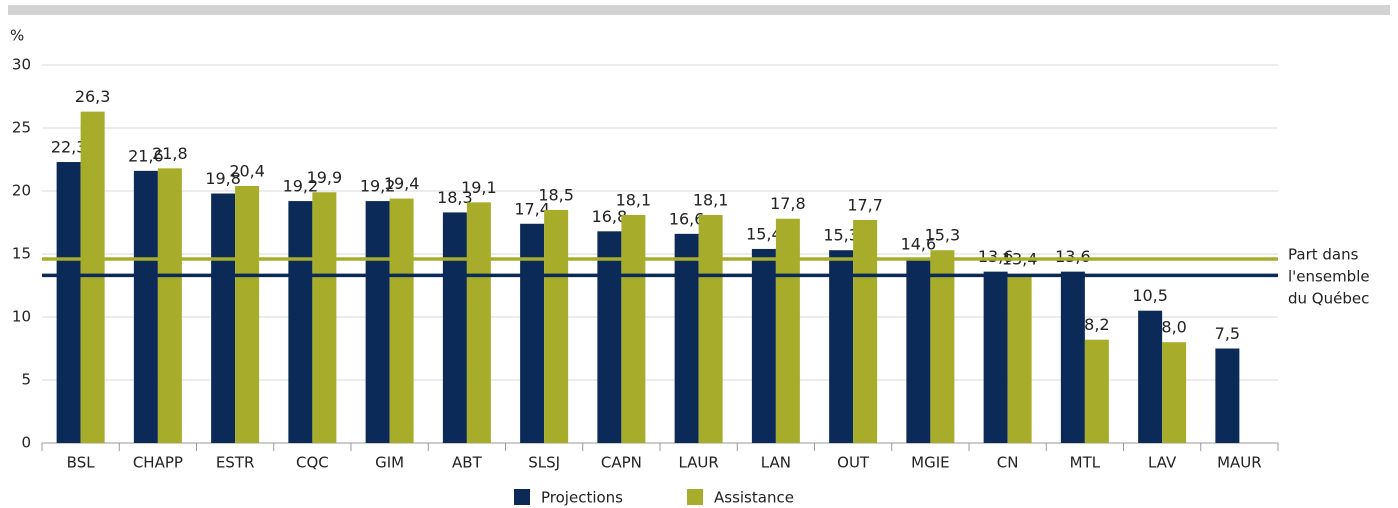 The height and width of the screenshot is (508, 1398). What do you see at coordinates (26, 380) in the screenshot?
I see `y-tick-label: 5` at bounding box center [26, 380].